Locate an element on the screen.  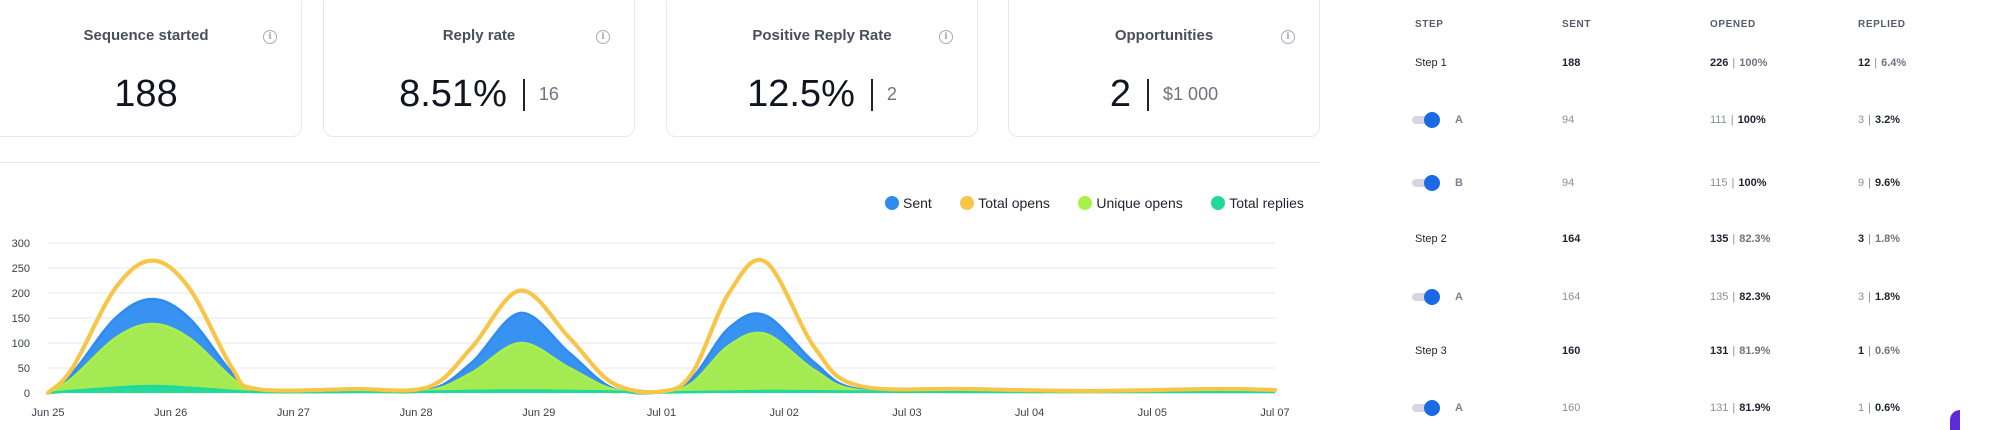
corner-accent is located at coordinates (1955, 420).